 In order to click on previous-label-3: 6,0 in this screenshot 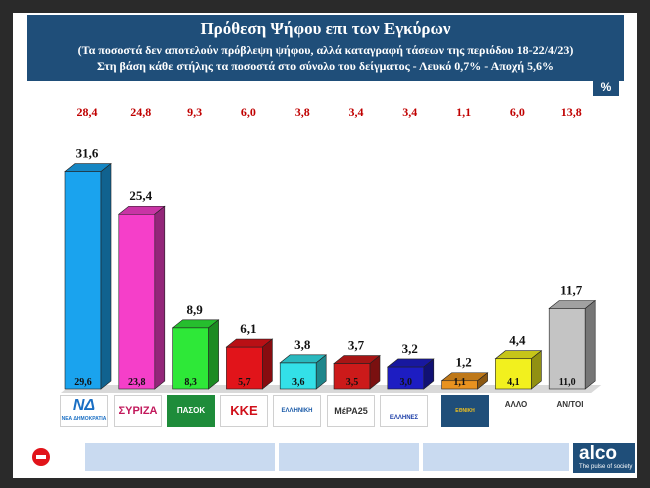, I will do `click(248, 112)`.